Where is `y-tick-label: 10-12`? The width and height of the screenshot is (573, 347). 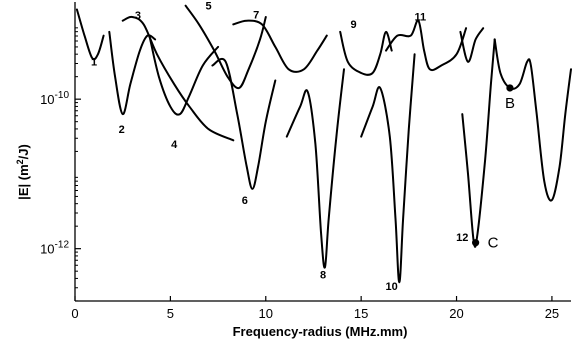 y-tick-label: 10-12 is located at coordinates (54, 248).